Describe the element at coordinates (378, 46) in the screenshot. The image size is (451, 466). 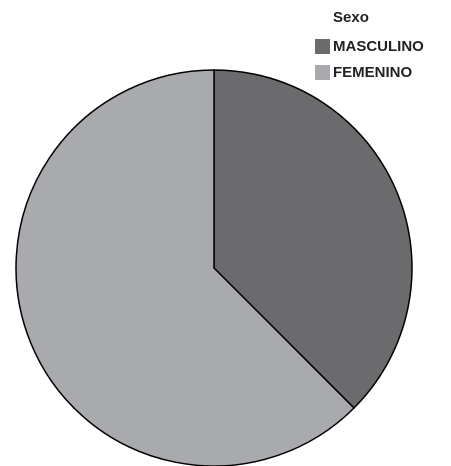
I see `legend-label: MASCULINO` at that location.